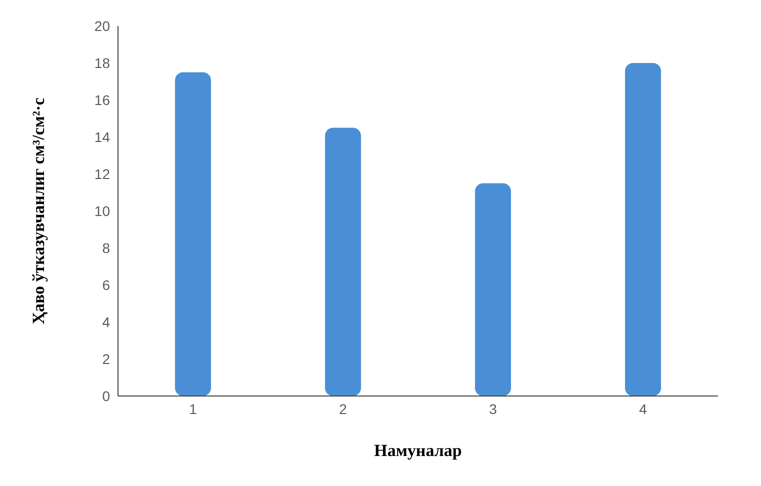 The height and width of the screenshot is (486, 761). Describe the element at coordinates (193, 408) in the screenshot. I see `x-tick-label: 1` at that location.